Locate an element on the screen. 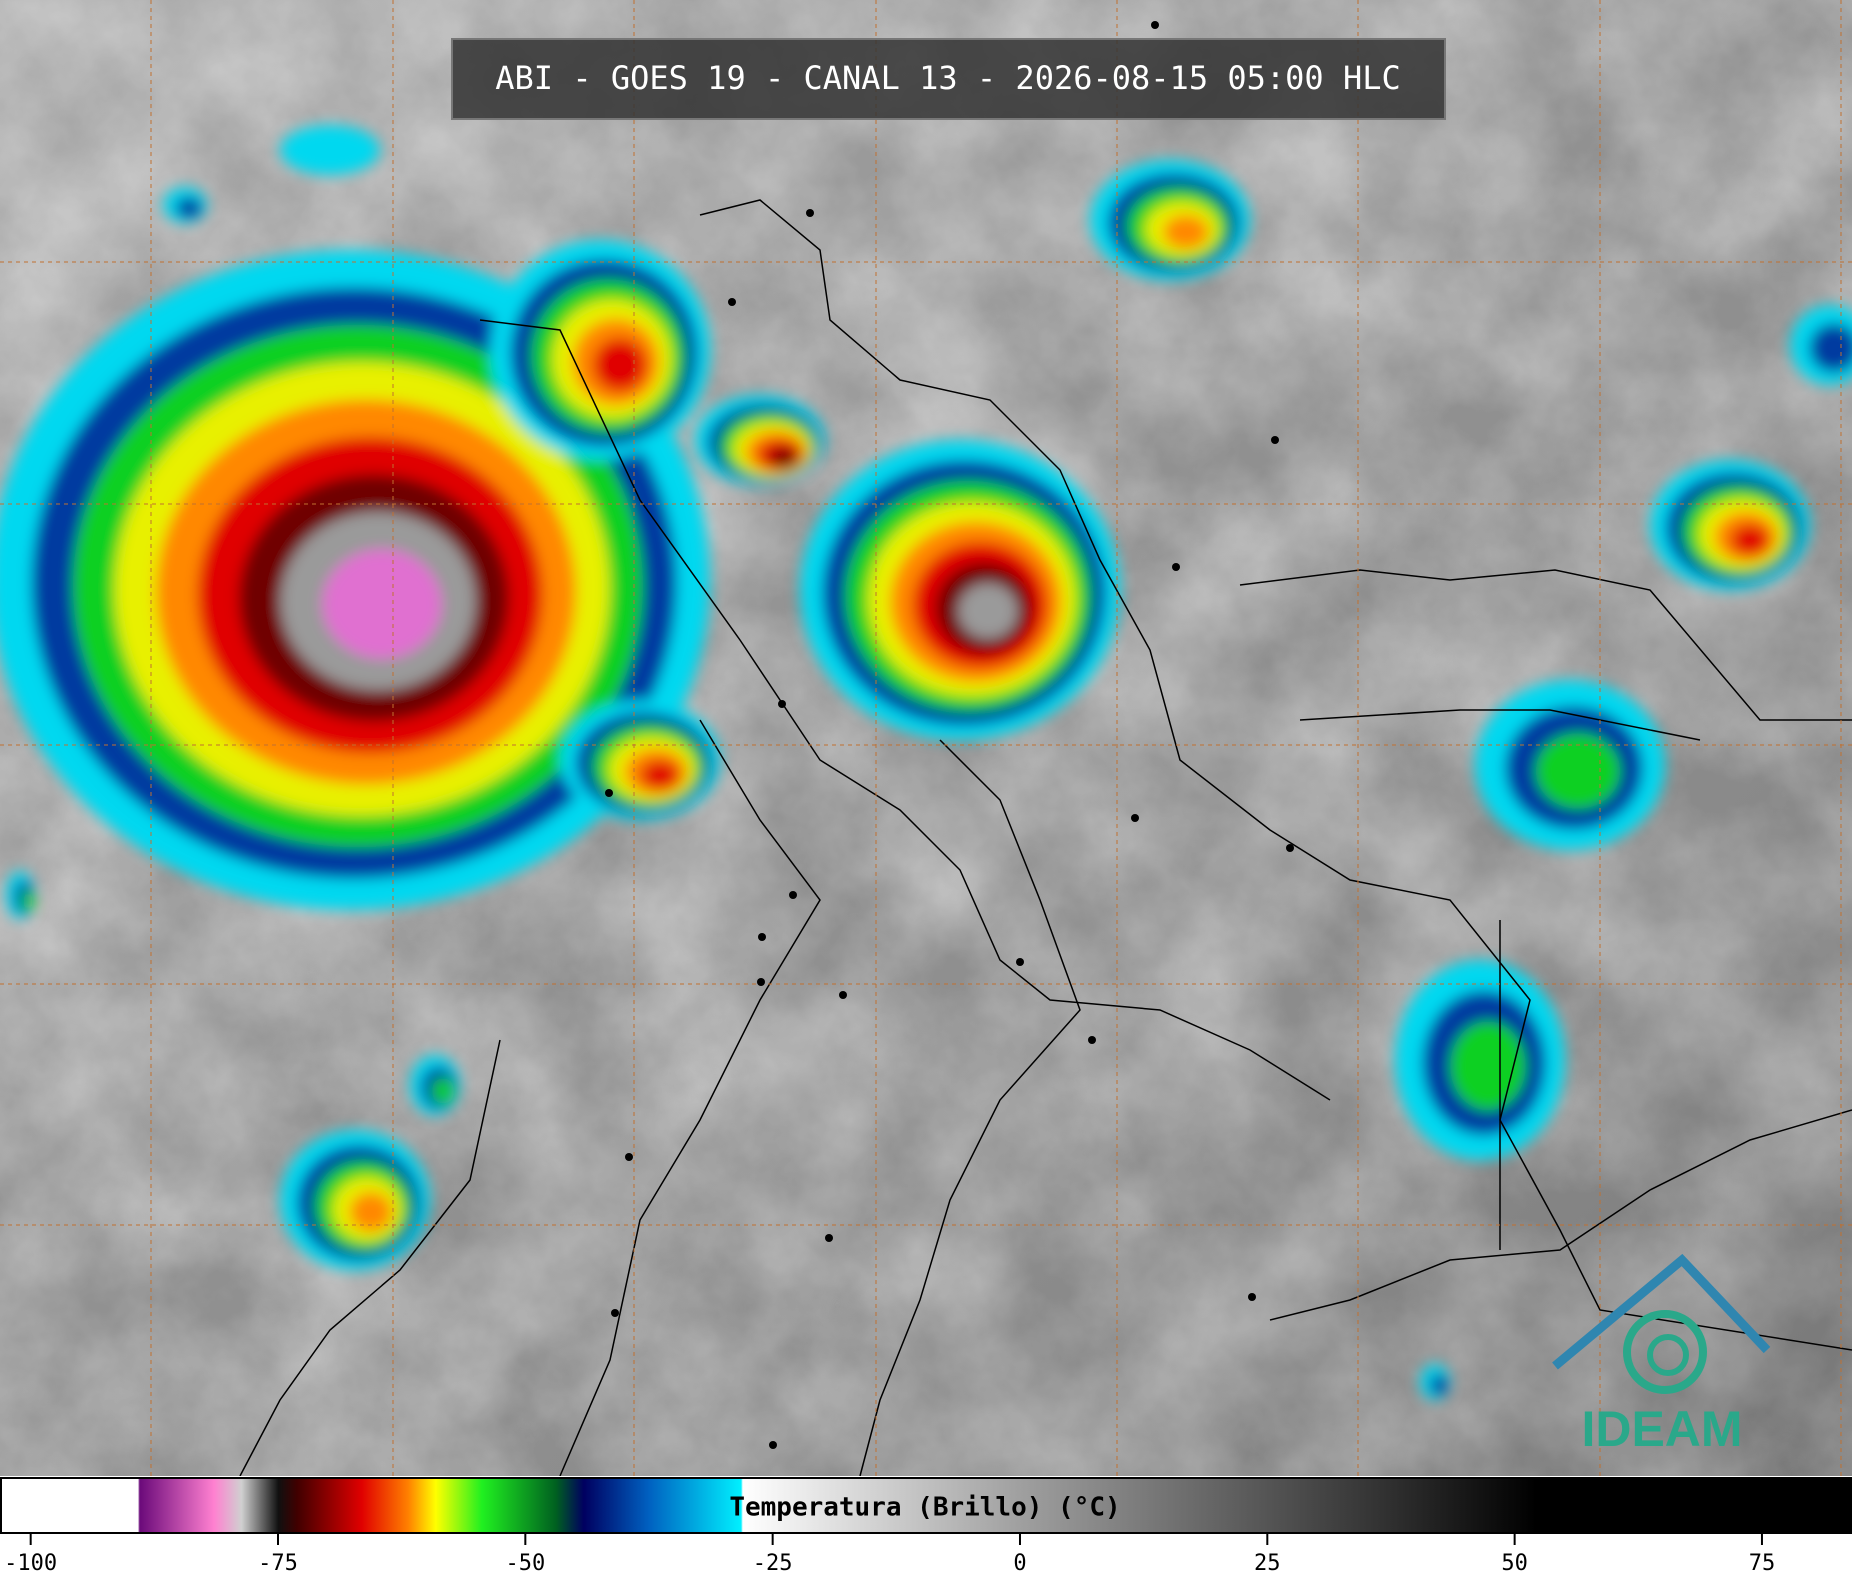  logo-text: IDEAM is located at coordinates (1661, 1429).